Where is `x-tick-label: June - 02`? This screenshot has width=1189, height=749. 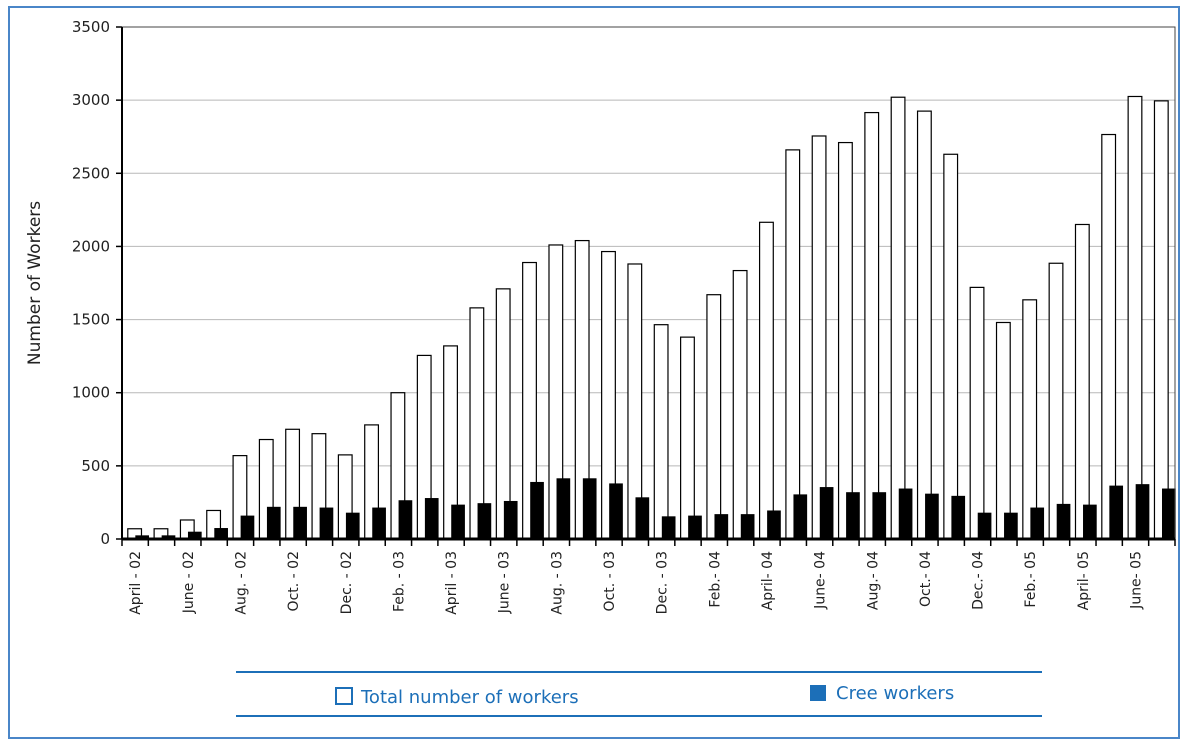
x-tick-label: June - 02 is located at coordinates (189, 582).